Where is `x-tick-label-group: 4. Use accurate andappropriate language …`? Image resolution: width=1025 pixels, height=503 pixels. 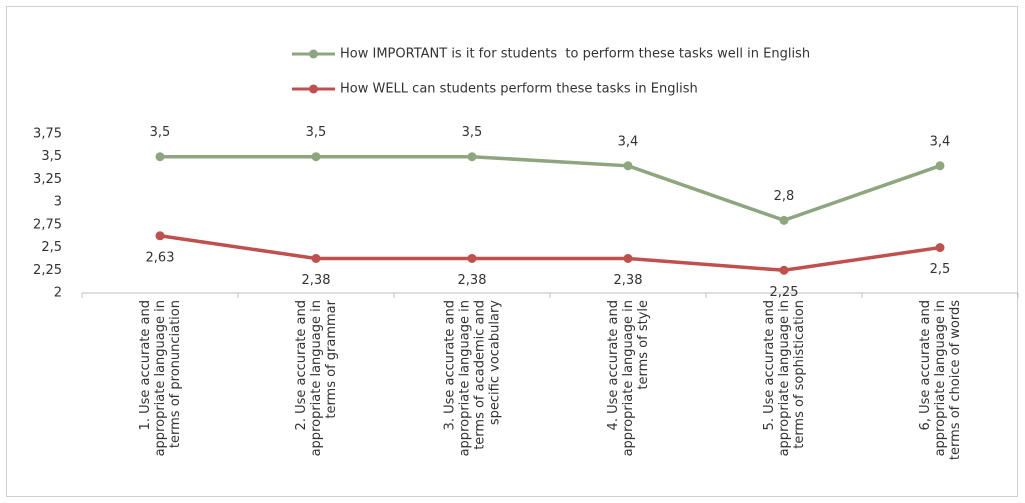 x-tick-label-group: 4. Use accurate andappropriate language … is located at coordinates (628, 378).